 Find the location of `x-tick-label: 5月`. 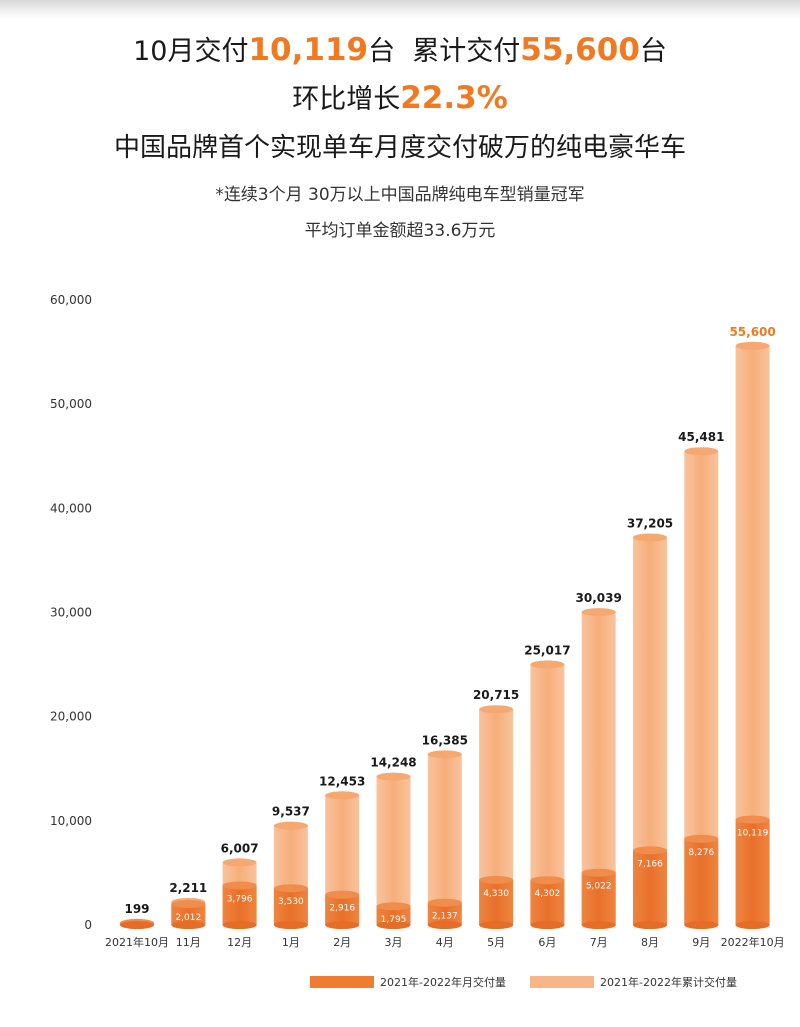

x-tick-label: 5月 is located at coordinates (496, 942).